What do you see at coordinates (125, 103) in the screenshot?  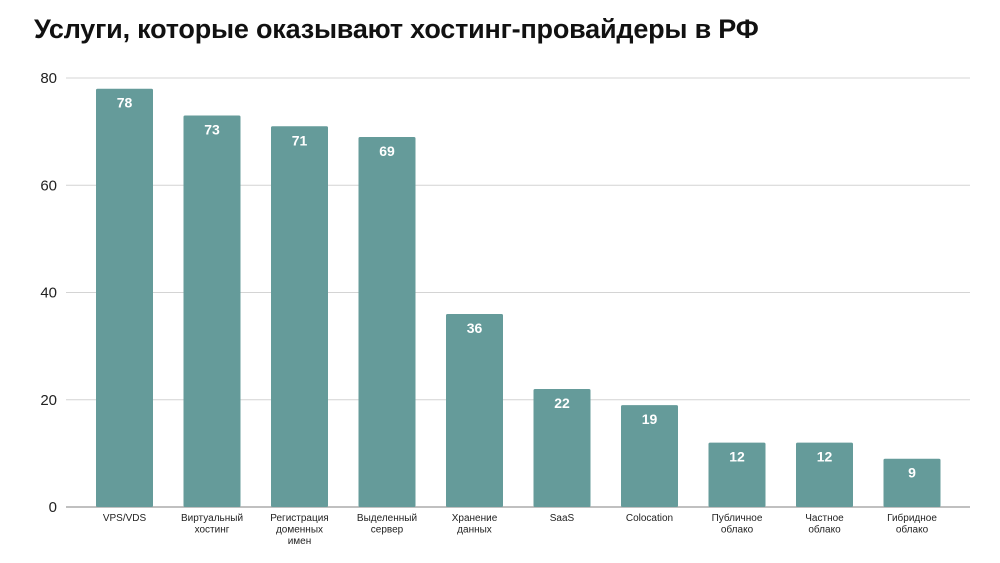 I see `bar-value-label: 78` at bounding box center [125, 103].